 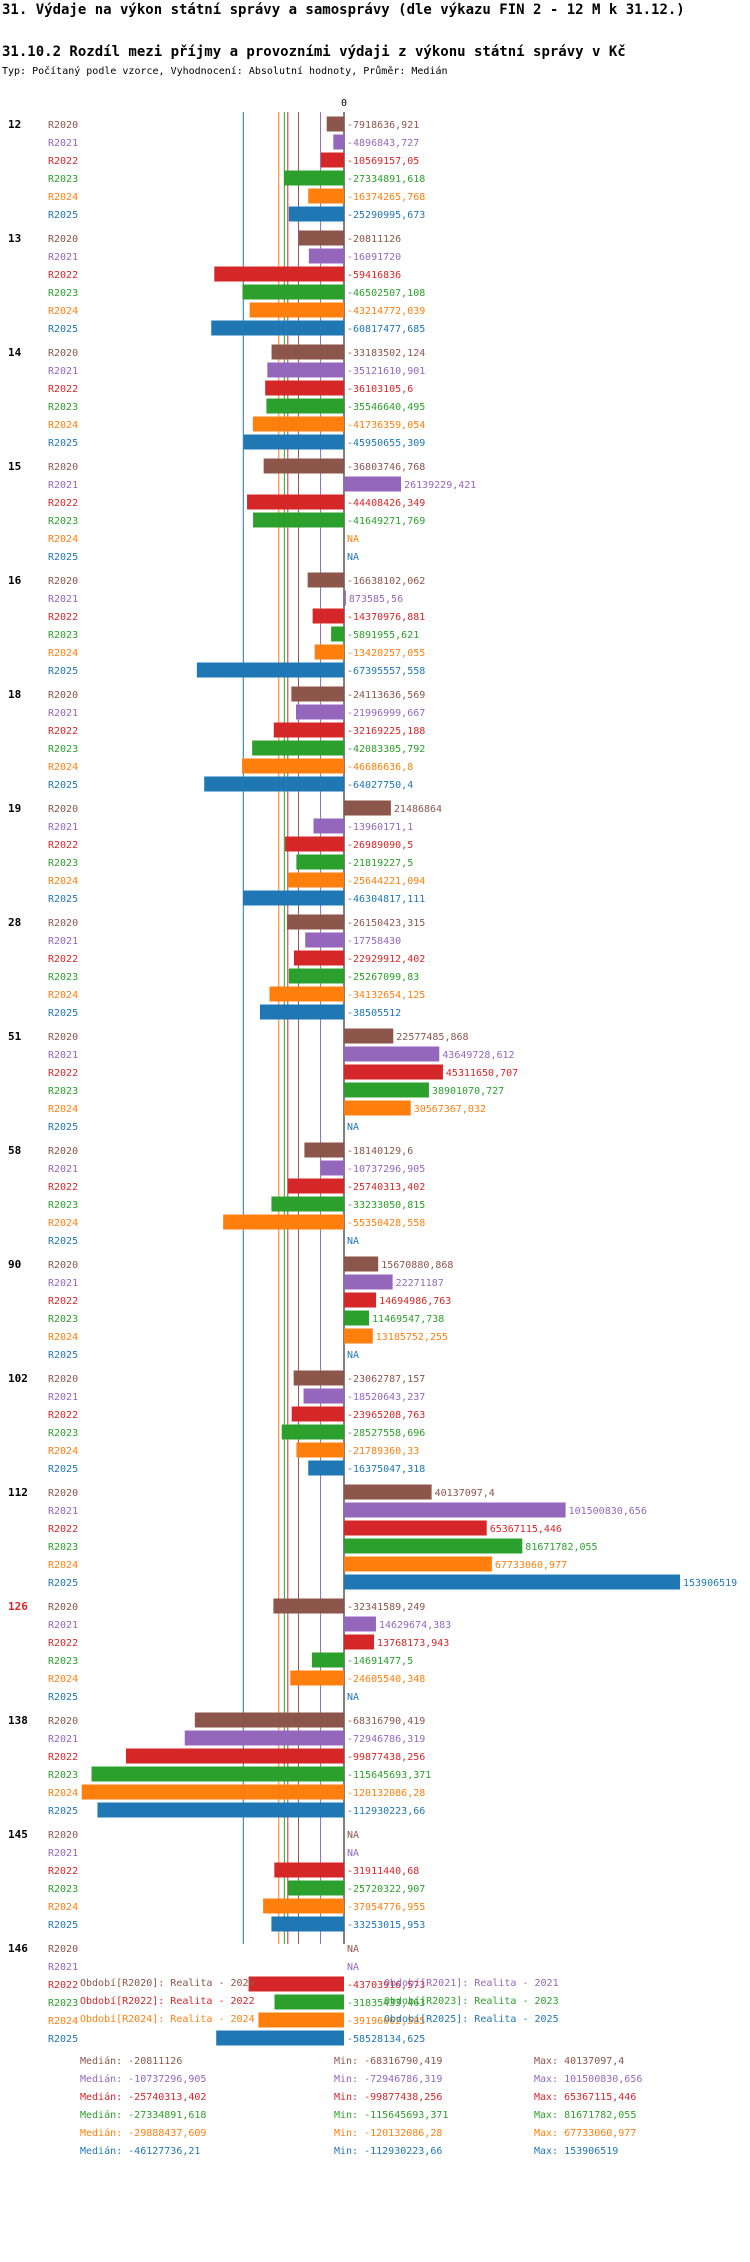 What do you see at coordinates (386, 923) in the screenshot?
I see `data-label: -26150423,315` at bounding box center [386, 923].